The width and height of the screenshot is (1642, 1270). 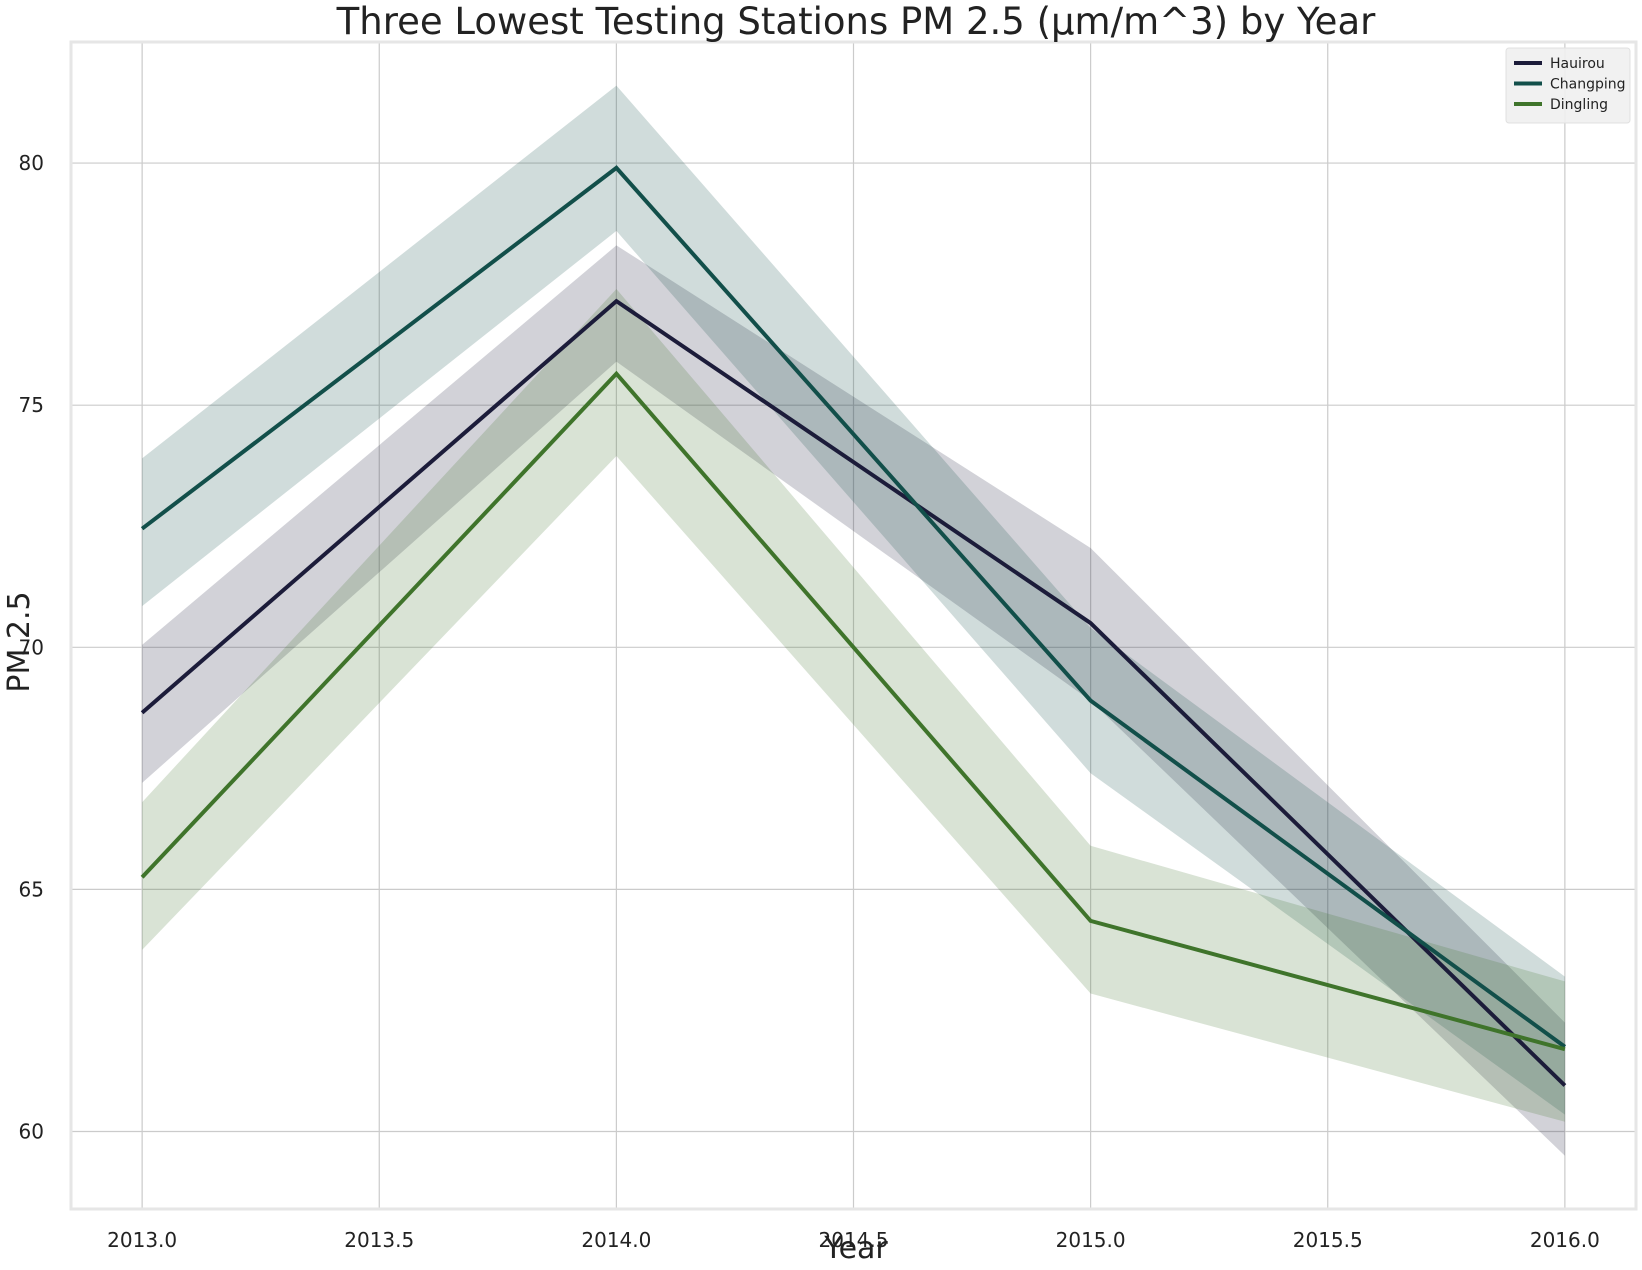 What do you see at coordinates (31, 405) in the screenshot?
I see `y-tick-label: 75` at bounding box center [31, 405].